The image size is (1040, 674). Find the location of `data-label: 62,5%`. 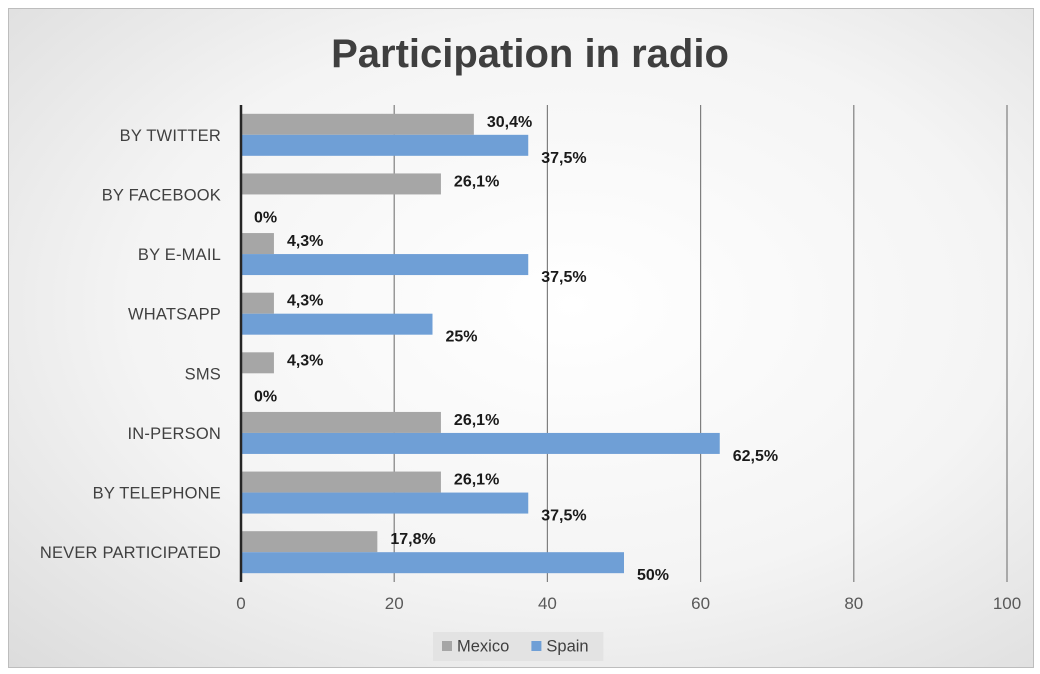

data-label: 62,5% is located at coordinates (755, 456).